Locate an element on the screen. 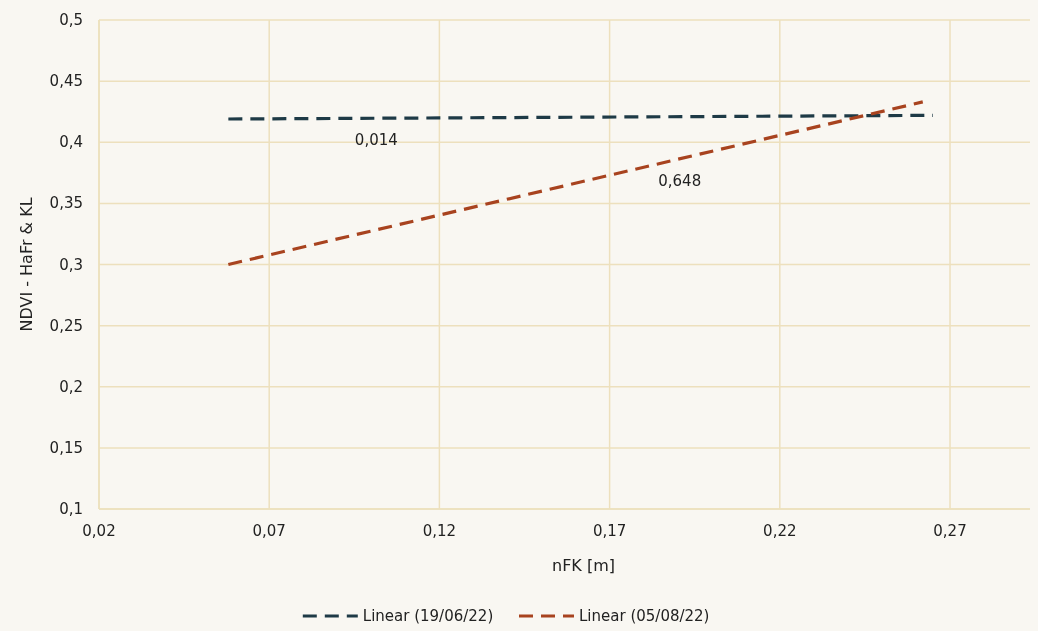  x-tick-label: 0,07 is located at coordinates (269, 531).